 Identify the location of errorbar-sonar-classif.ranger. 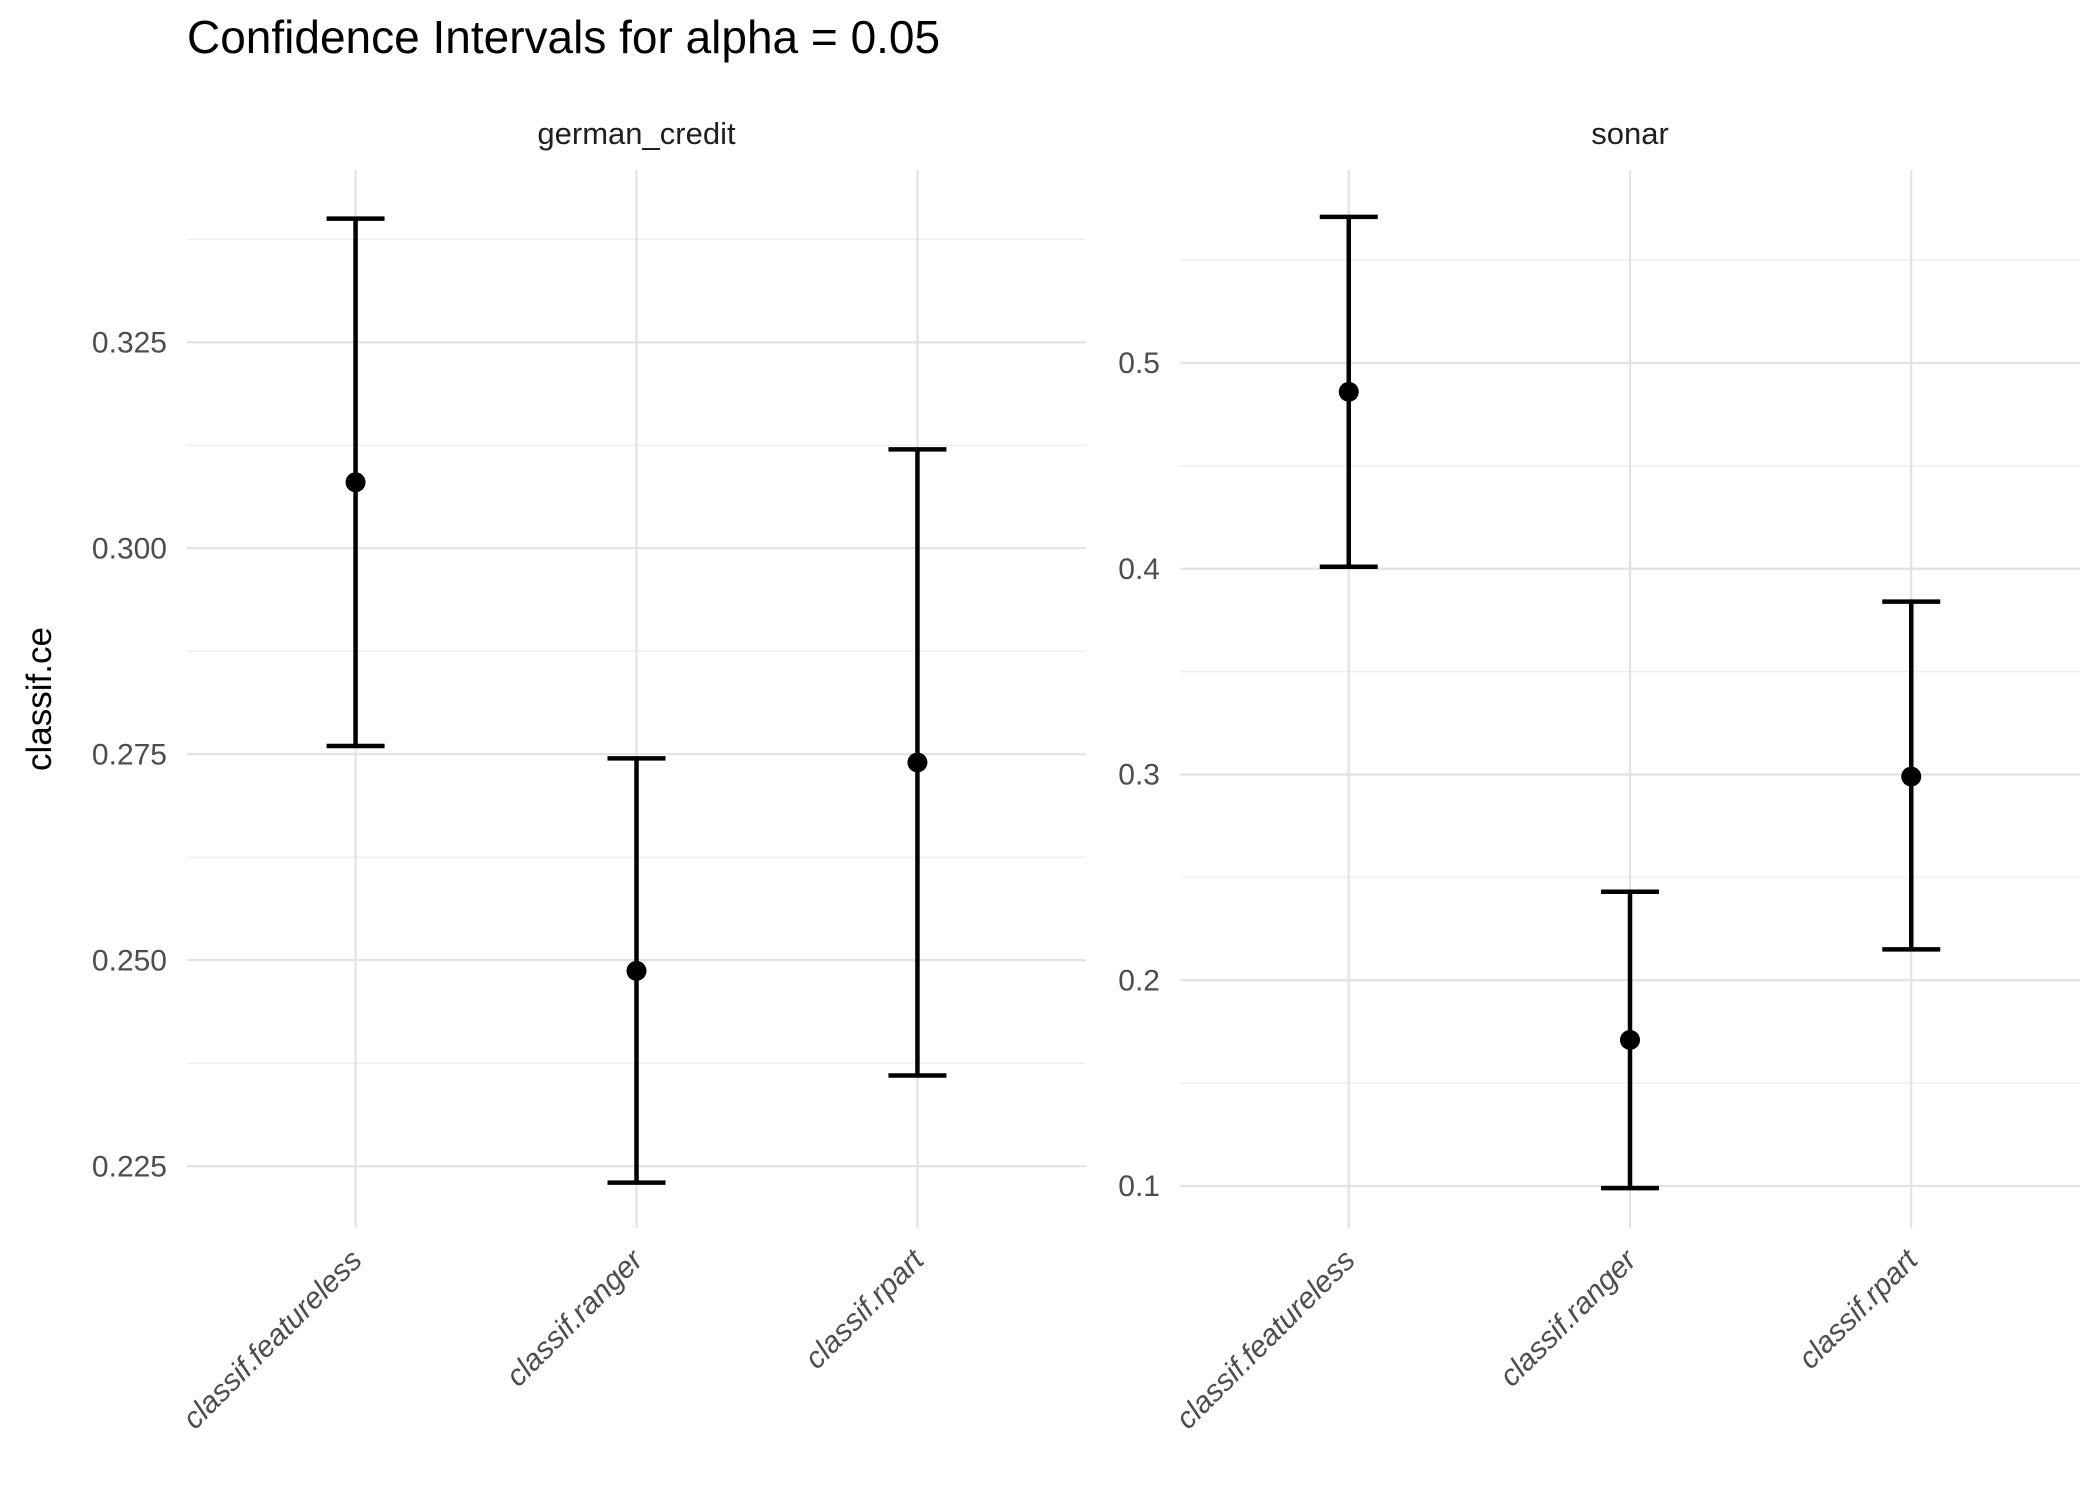
(1630, 1040).